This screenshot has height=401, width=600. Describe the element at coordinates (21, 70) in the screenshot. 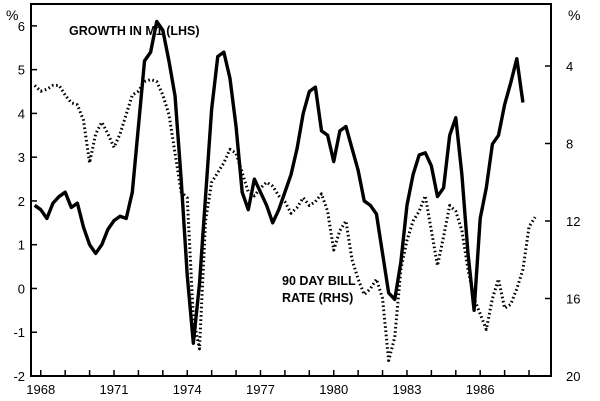

I see `left-tick-label: 5` at that location.